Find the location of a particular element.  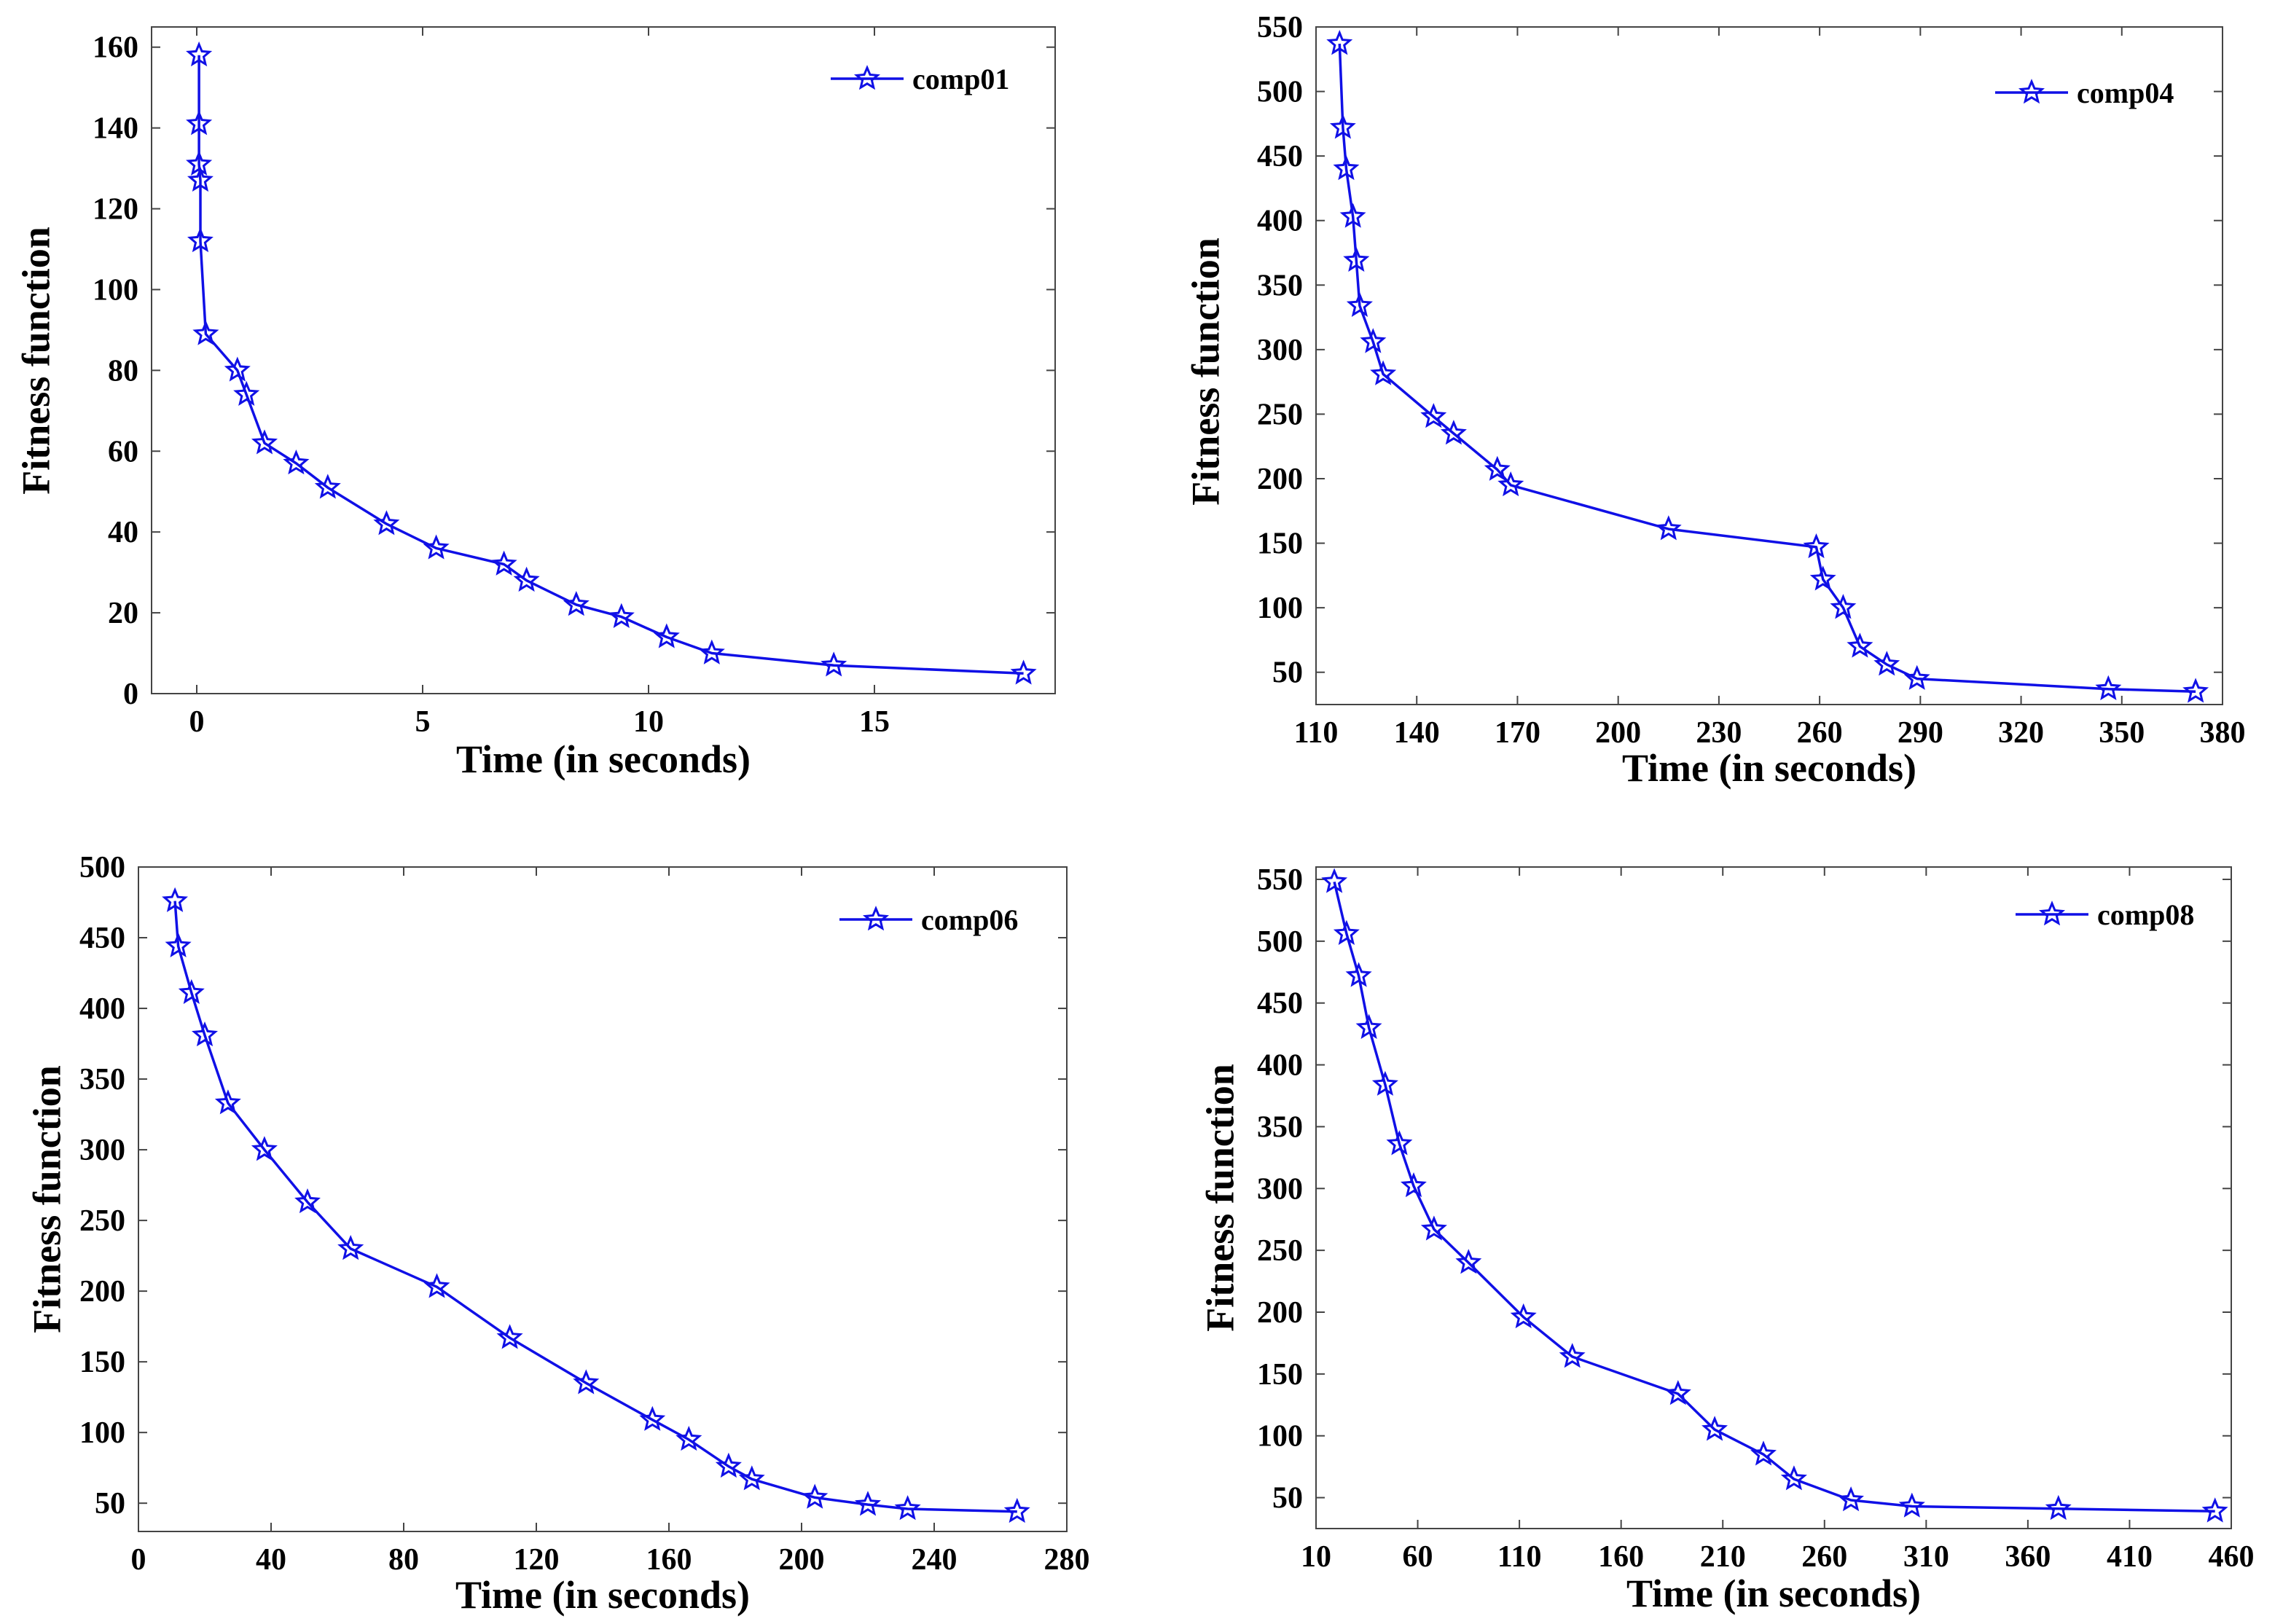

y-tick-label: 150 is located at coordinates (1280, 1375).